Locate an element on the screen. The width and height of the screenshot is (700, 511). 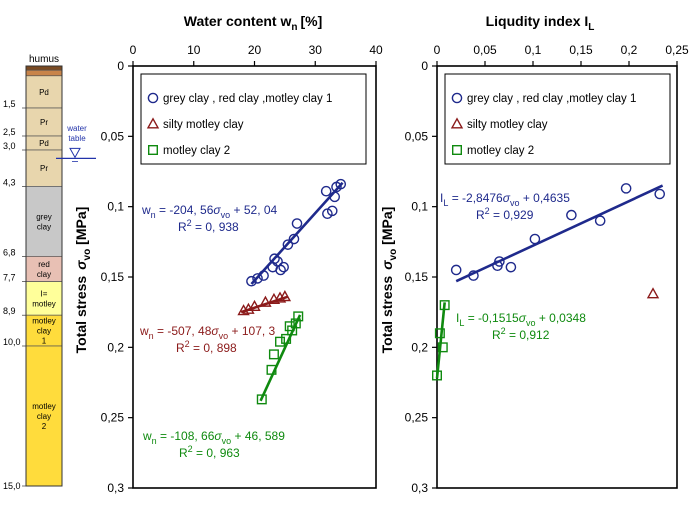
depth-label: 8,9 is located at coordinates (9, 311).